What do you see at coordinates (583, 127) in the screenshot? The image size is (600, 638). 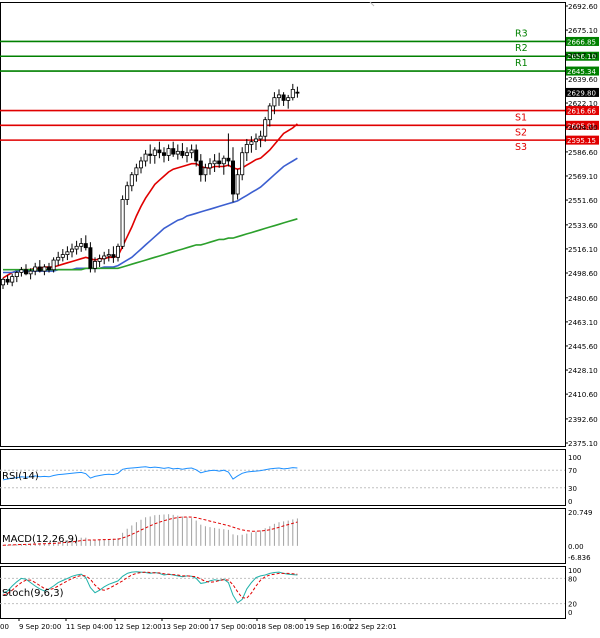 I see `price-tick-label: 2604.60` at bounding box center [583, 127].